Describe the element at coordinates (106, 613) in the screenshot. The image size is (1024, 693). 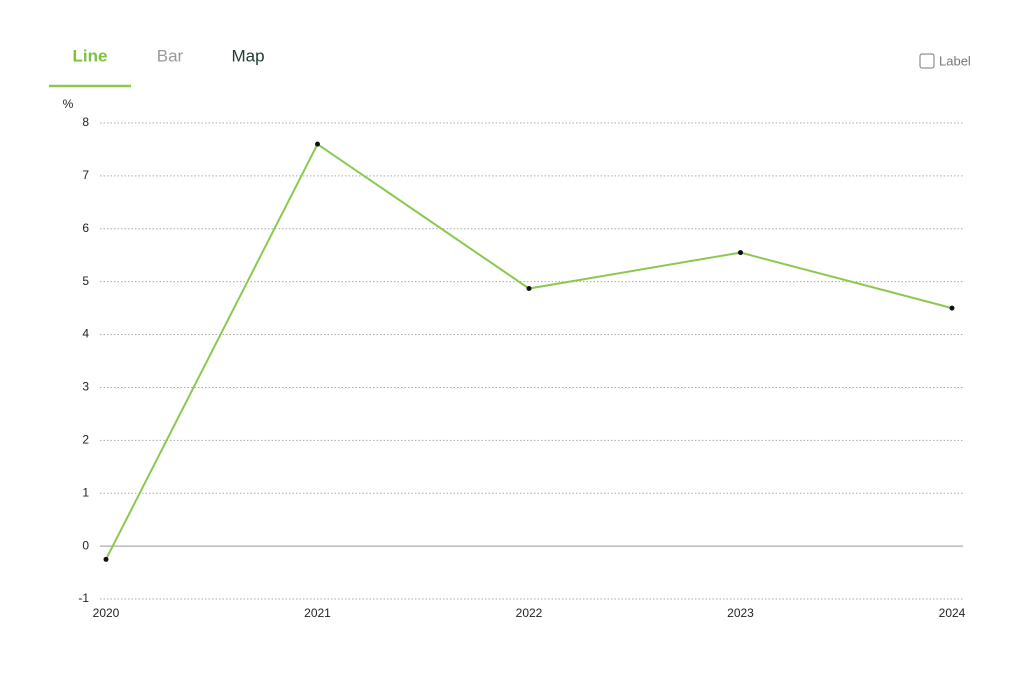
I see `x-tick-label: 2020` at that location.